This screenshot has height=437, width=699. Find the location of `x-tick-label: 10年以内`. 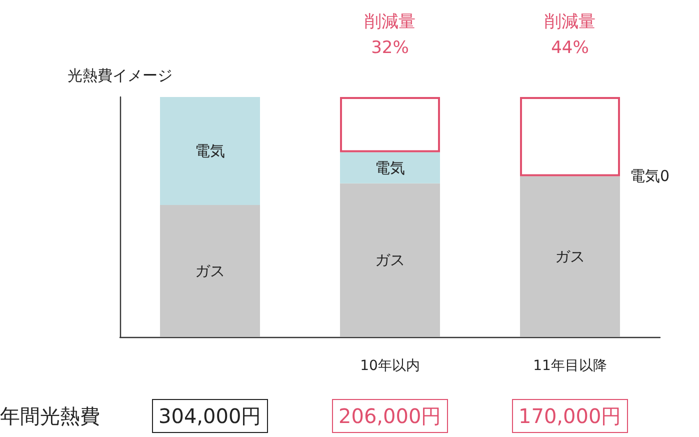

x-tick-label: 10年以内 is located at coordinates (390, 366).